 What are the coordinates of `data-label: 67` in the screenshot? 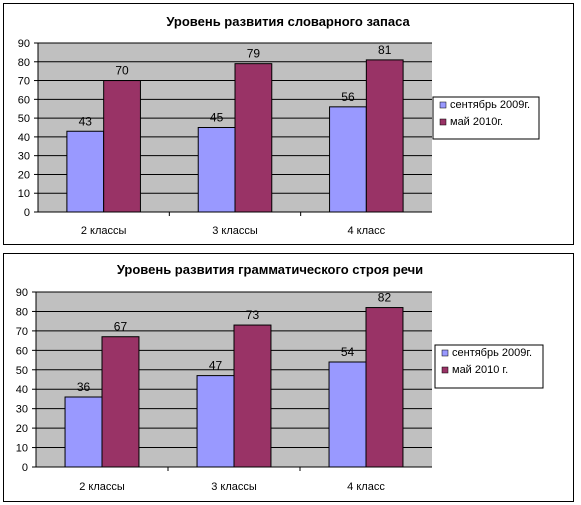 It's located at (121, 327).